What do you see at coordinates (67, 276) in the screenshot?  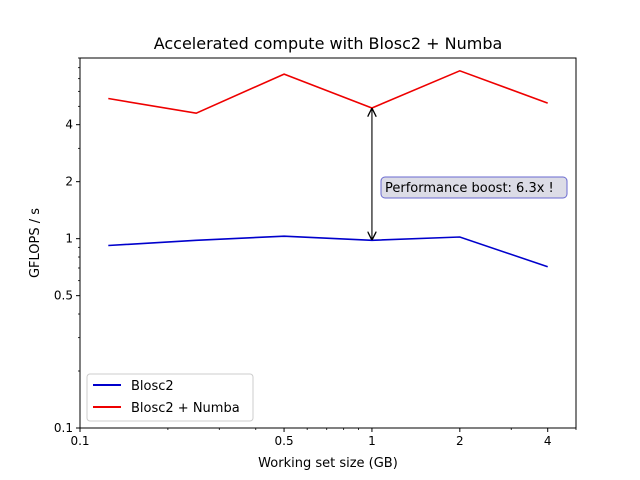 I see `y-axis-ticks: 0.1 0.5 1 2 4` at bounding box center [67, 276].